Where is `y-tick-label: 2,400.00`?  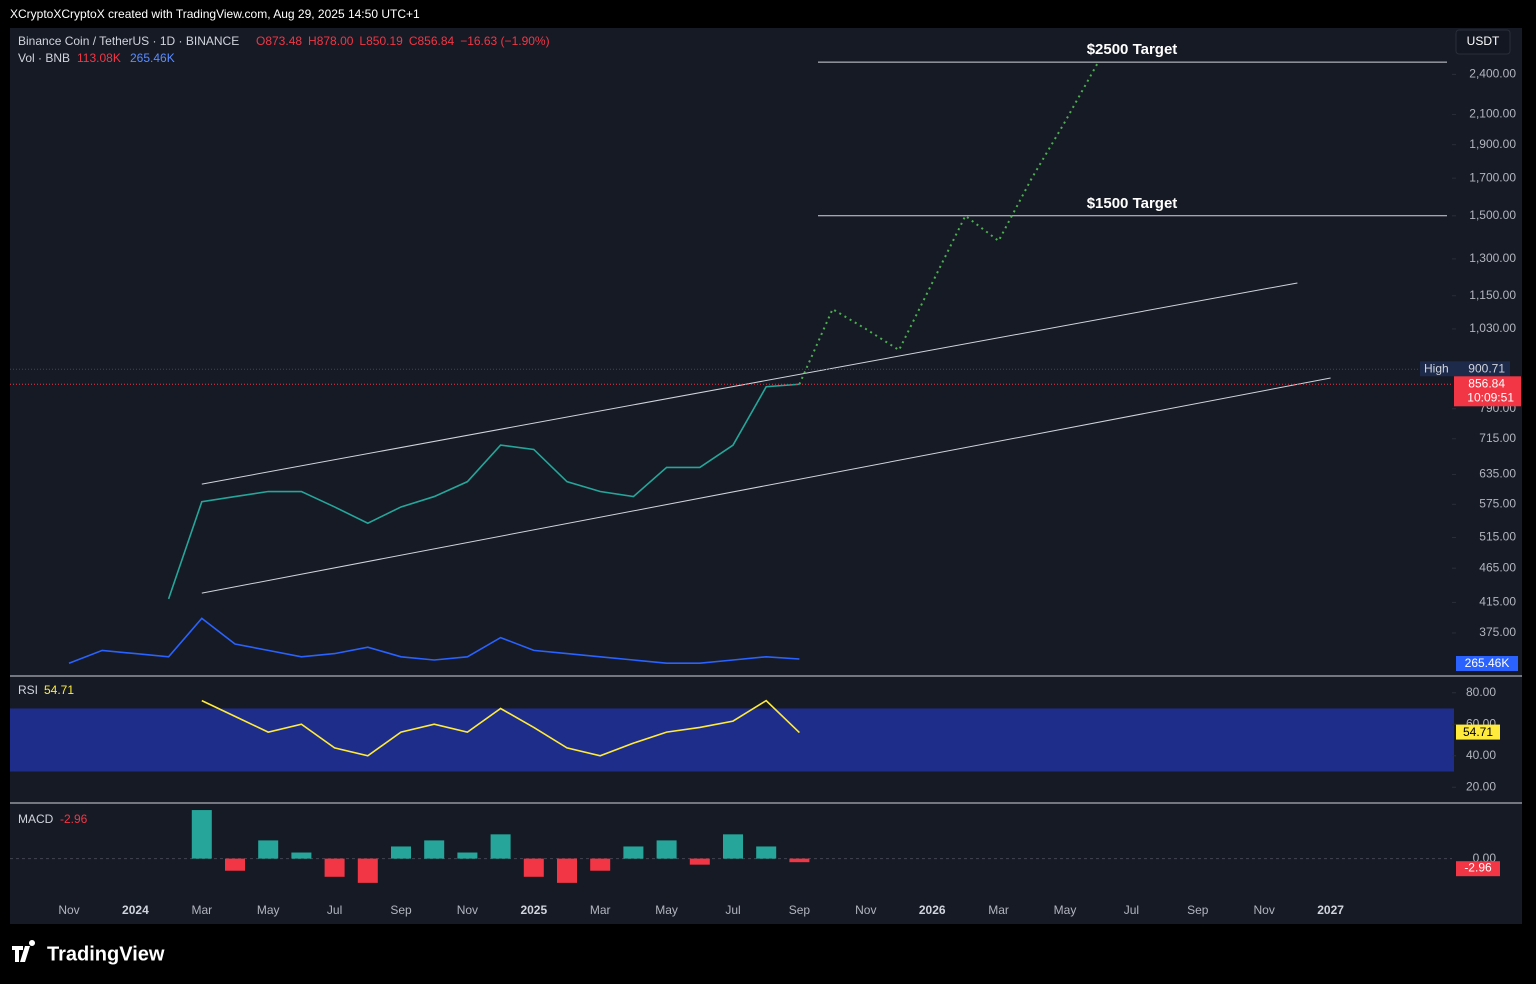
y-tick-label: 2,400.00 is located at coordinates (1492, 74).